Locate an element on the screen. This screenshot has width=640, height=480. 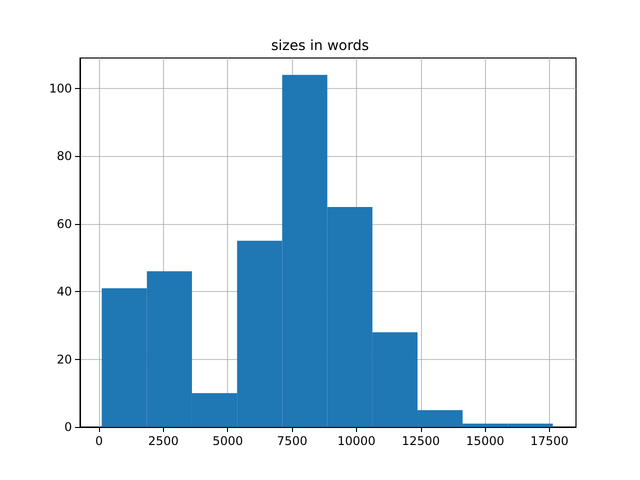
y-tick-label: 60 is located at coordinates (64, 223).